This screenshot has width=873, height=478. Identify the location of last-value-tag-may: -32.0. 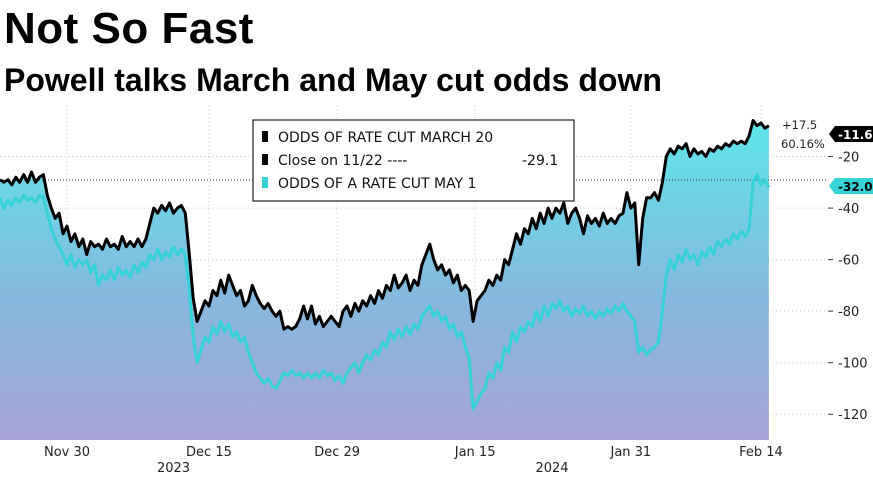
(851, 186).